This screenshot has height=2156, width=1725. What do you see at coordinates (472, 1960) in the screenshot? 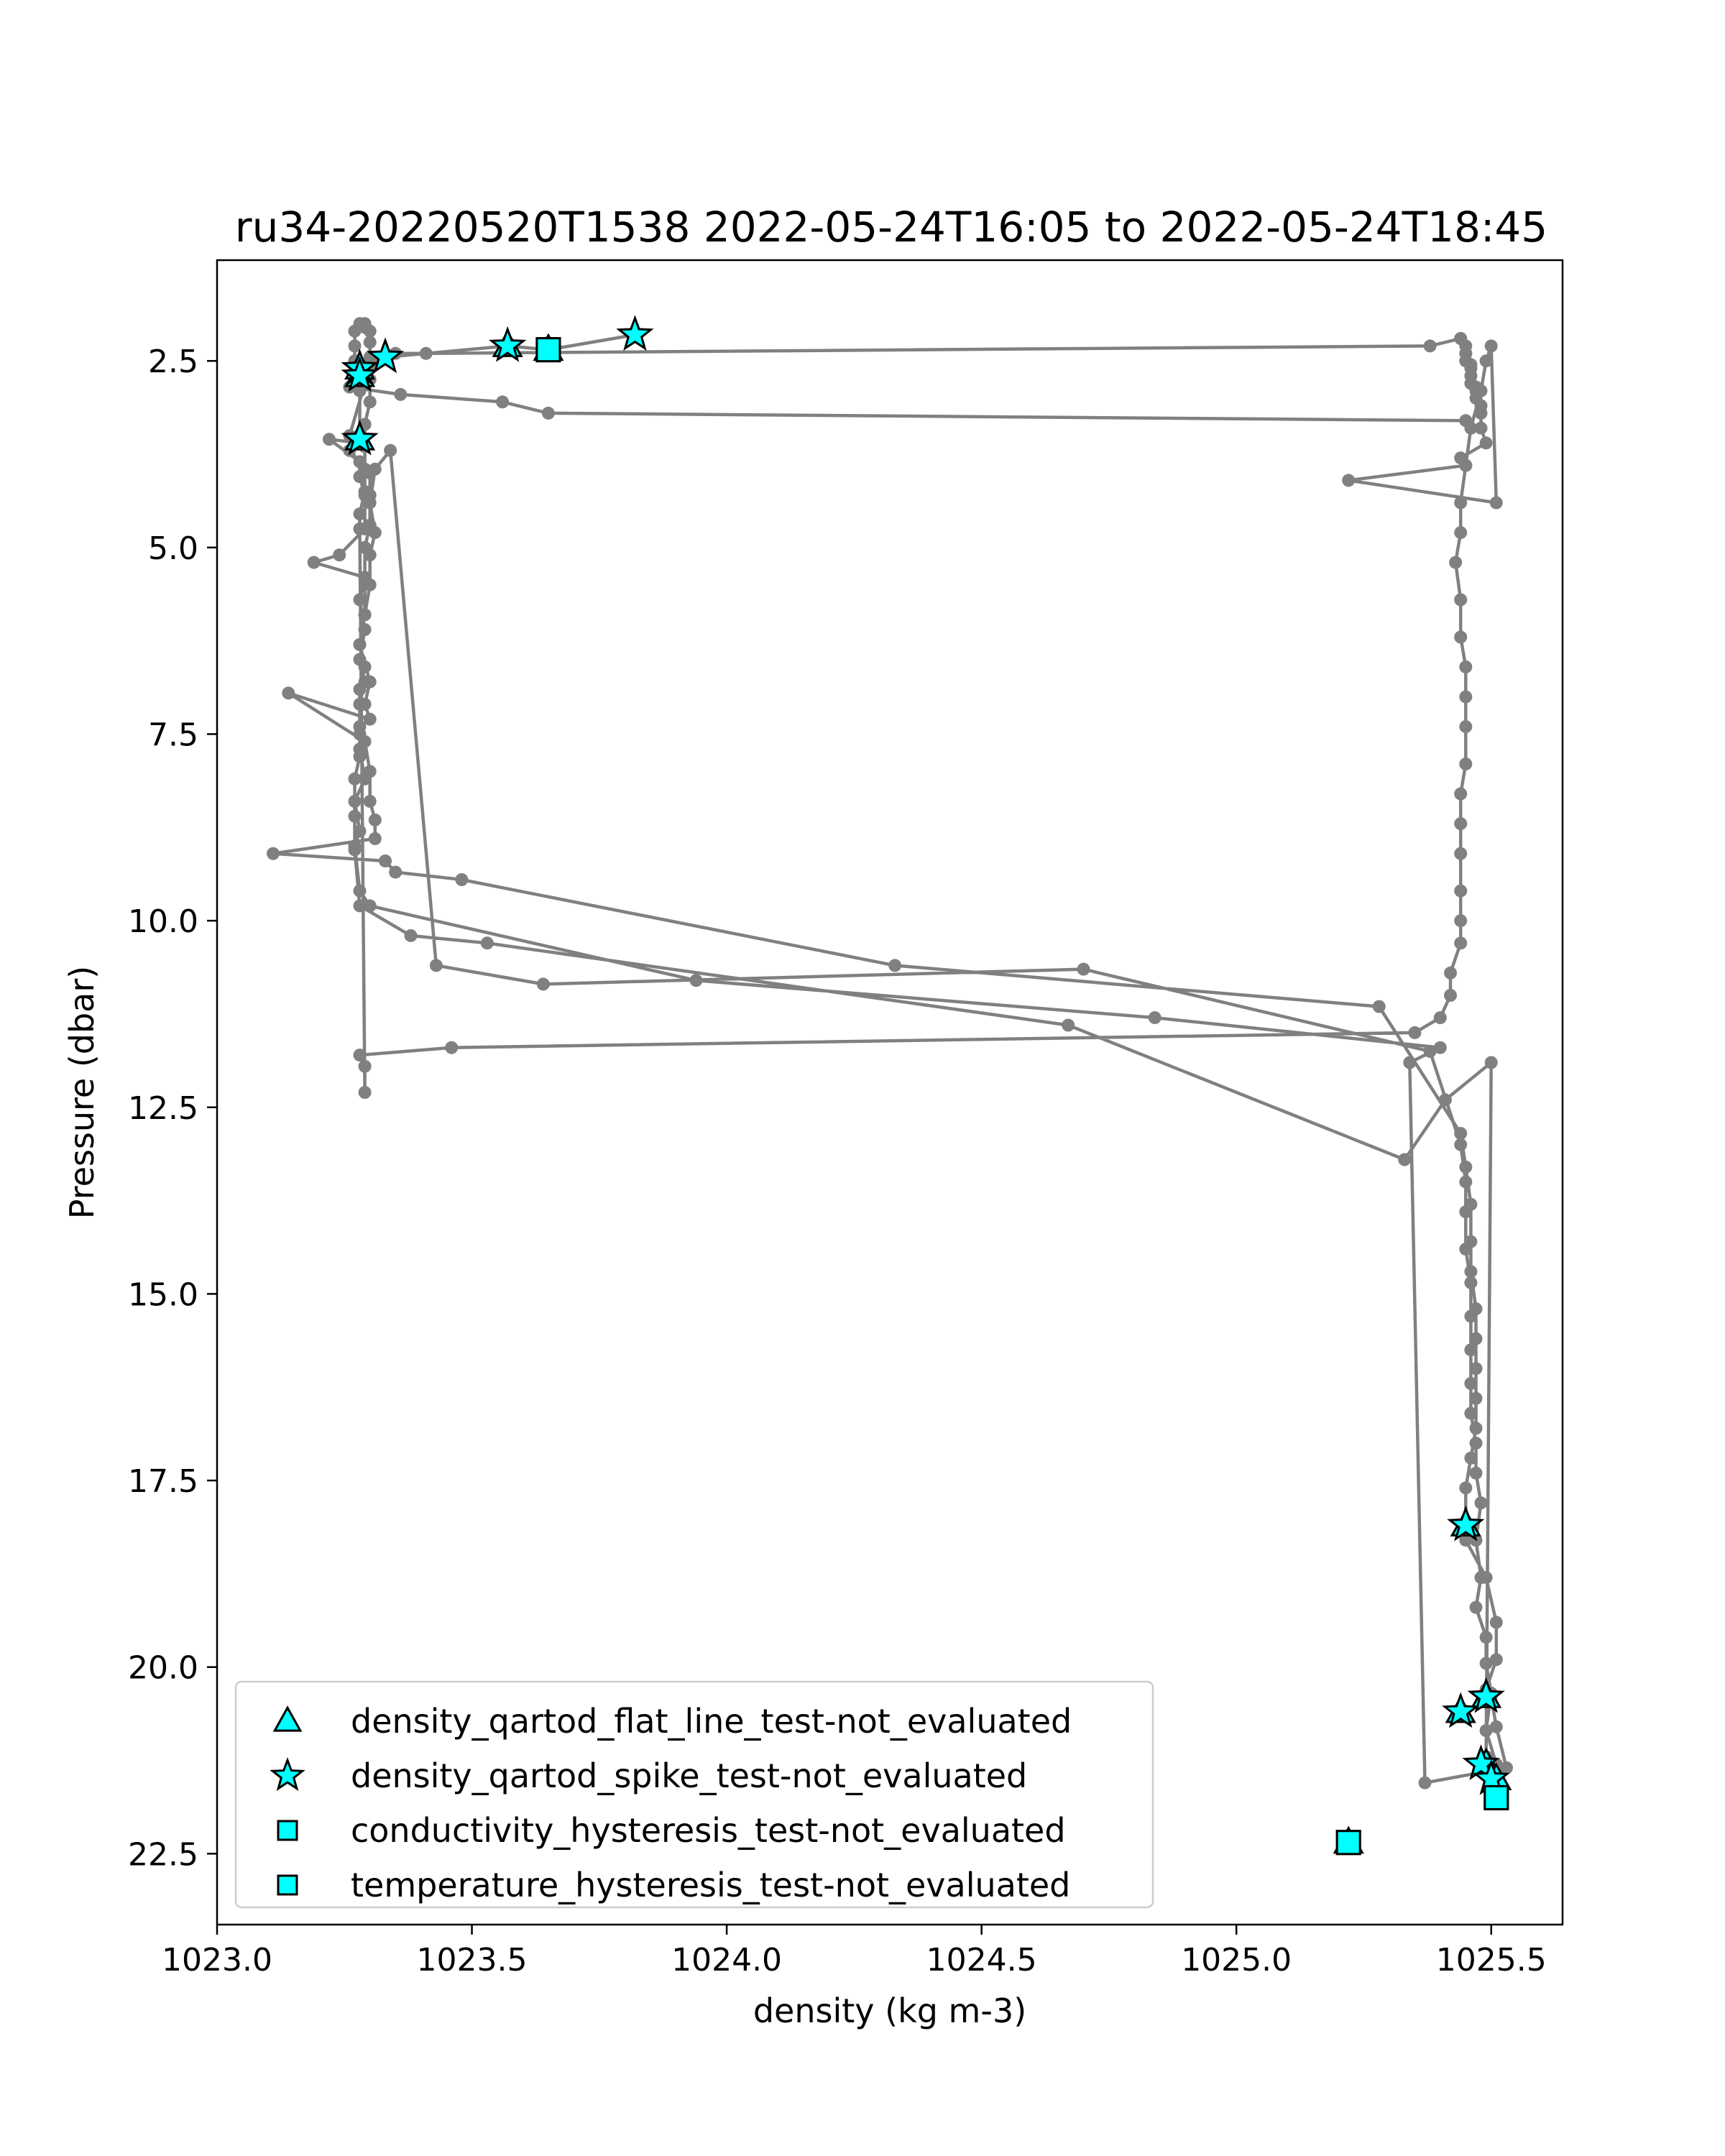
I see `x-tick-label: 1023.5` at bounding box center [472, 1960].